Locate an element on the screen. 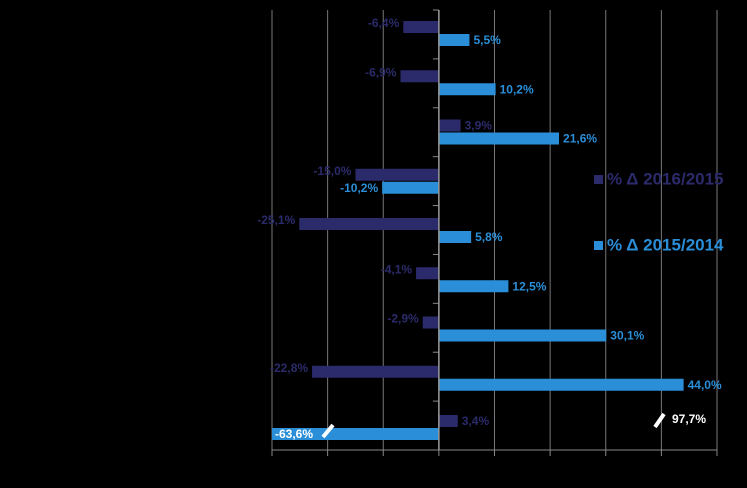 The image size is (747, 488). data-label: 21,6% is located at coordinates (580, 139).